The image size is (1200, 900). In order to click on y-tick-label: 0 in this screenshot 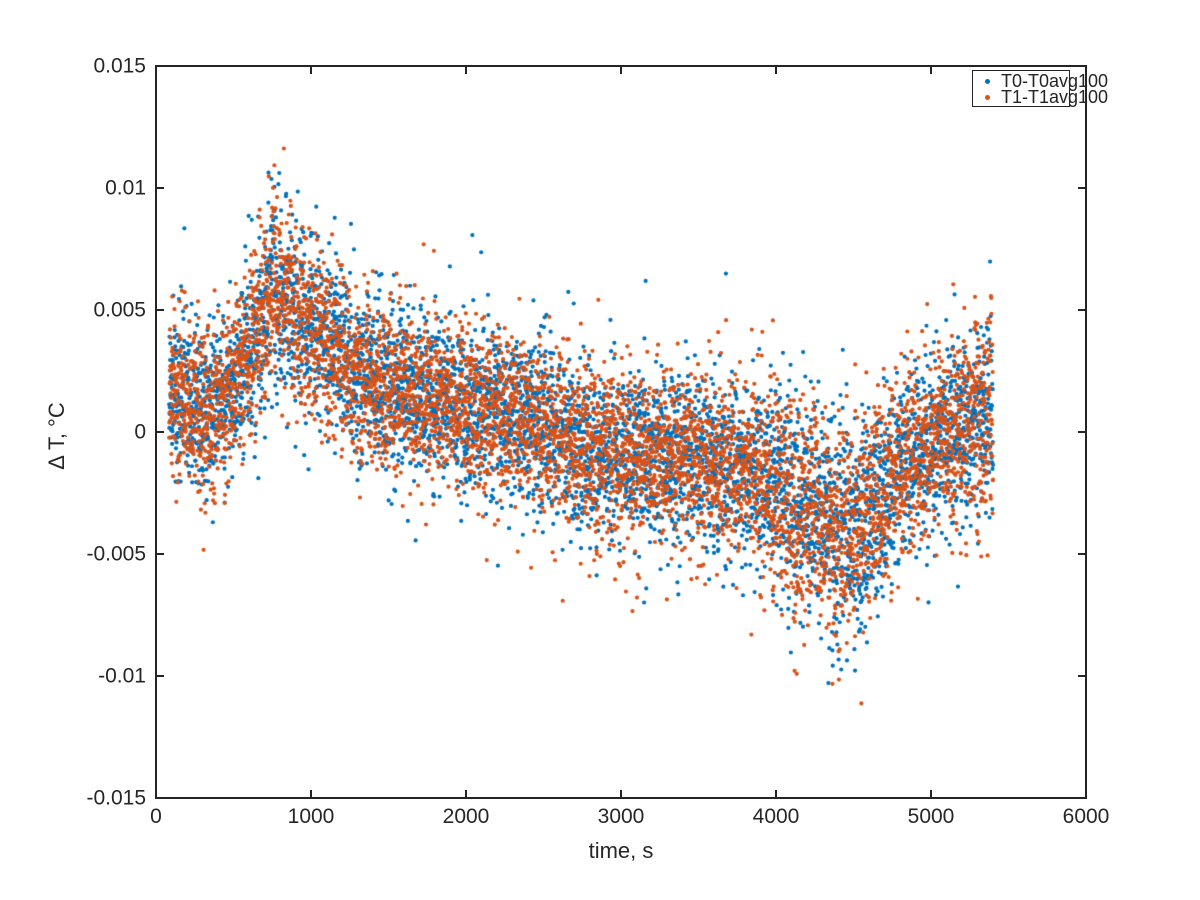, I will do `click(140, 432)`.